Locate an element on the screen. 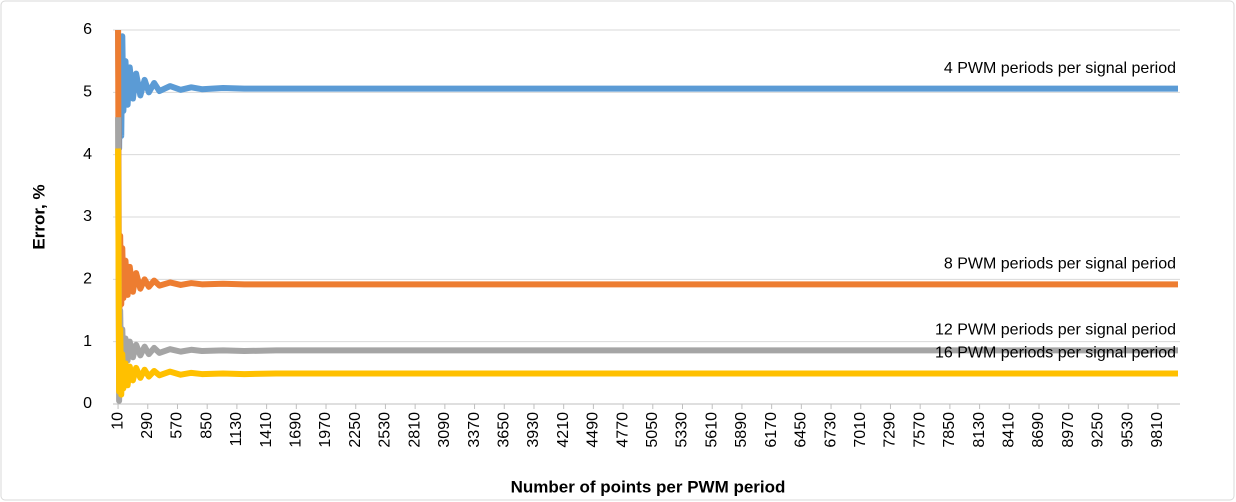 The image size is (1236, 502). y-tick-label: 5 is located at coordinates (87, 92).